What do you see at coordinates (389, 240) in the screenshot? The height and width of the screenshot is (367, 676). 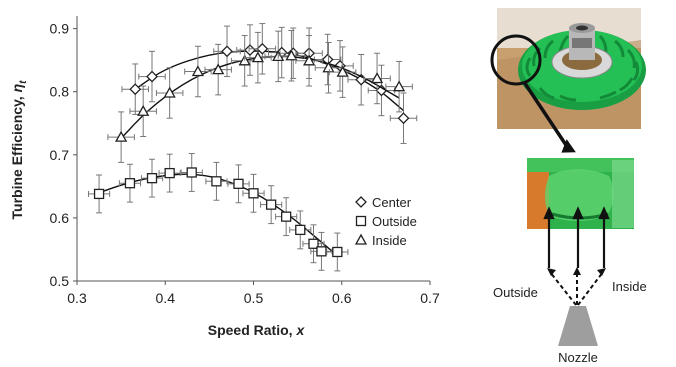 I see `legend-label-inside: Inside` at bounding box center [389, 240].